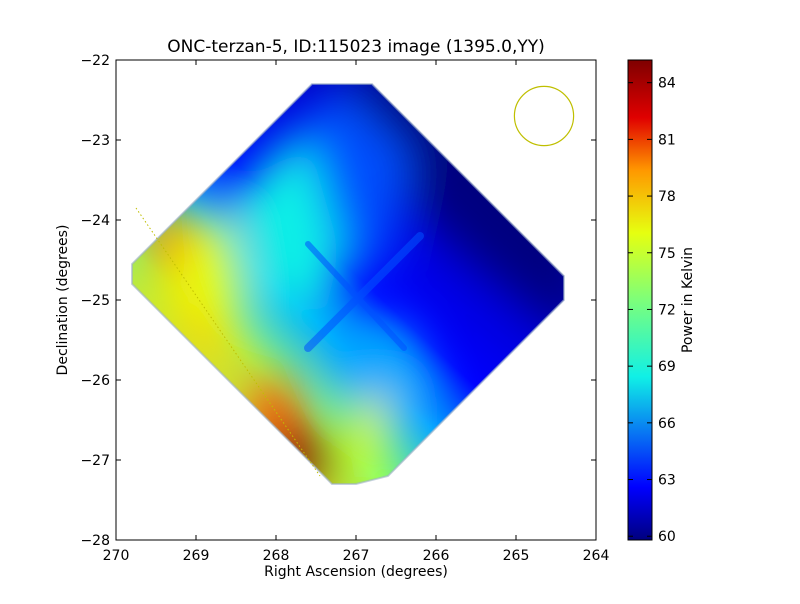 The width and height of the screenshot is (800, 604). Describe the element at coordinates (95, 461) in the screenshot. I see `y-tick-label: −27` at that location.